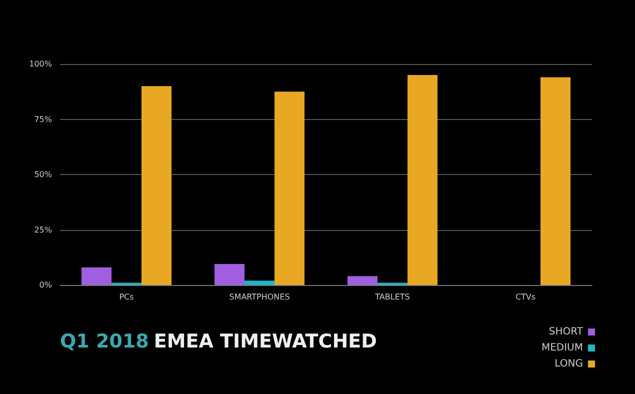  I want to click on legend-label: LONG, so click(568, 364).